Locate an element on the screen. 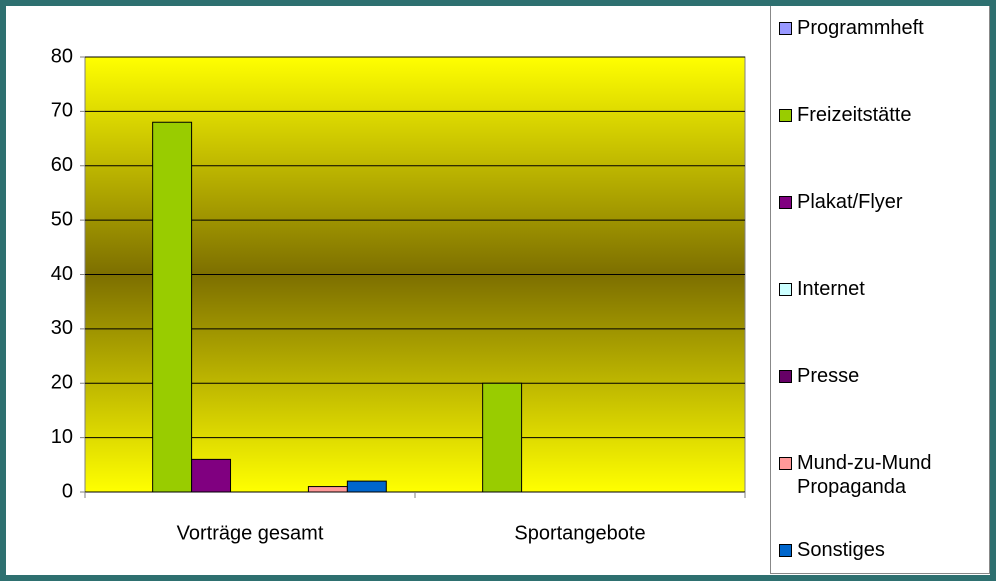  y-tick-label: 80 is located at coordinates (62, 56).